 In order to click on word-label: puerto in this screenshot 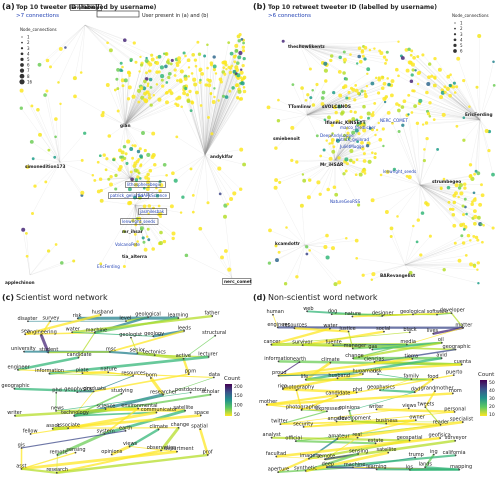, I will do `click(454, 373)`.